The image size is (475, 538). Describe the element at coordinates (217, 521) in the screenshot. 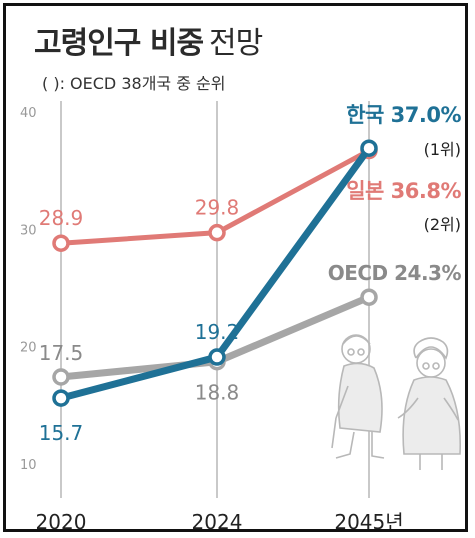

I see `x-tick-label-1: 2024` at that location.